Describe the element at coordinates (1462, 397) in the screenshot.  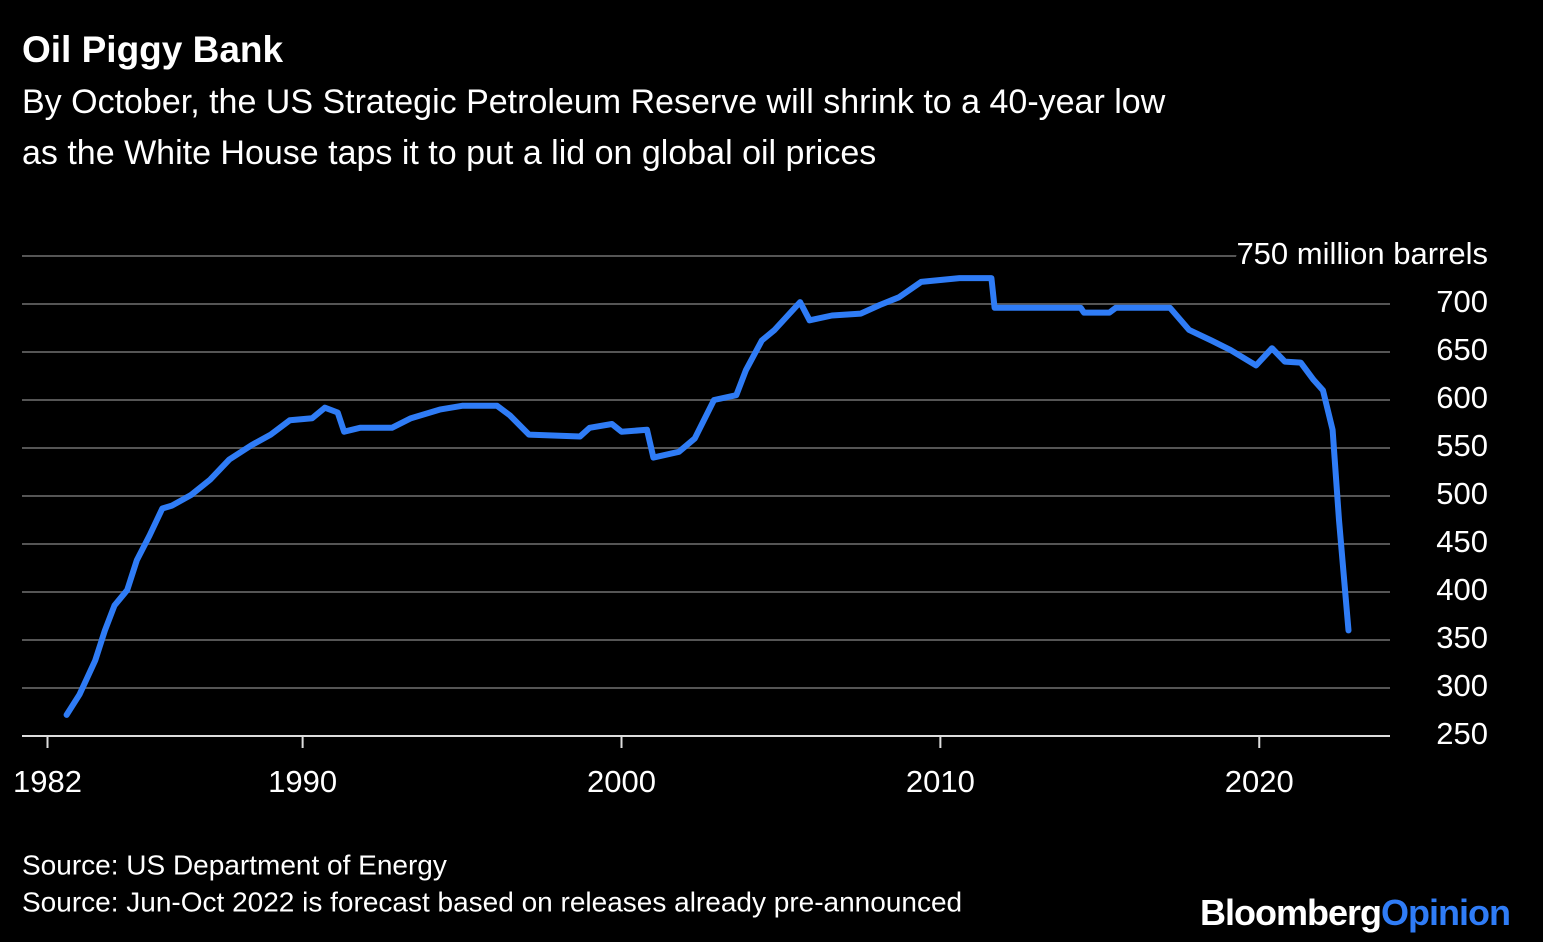
I see `y-tick-label: 600` at that location.